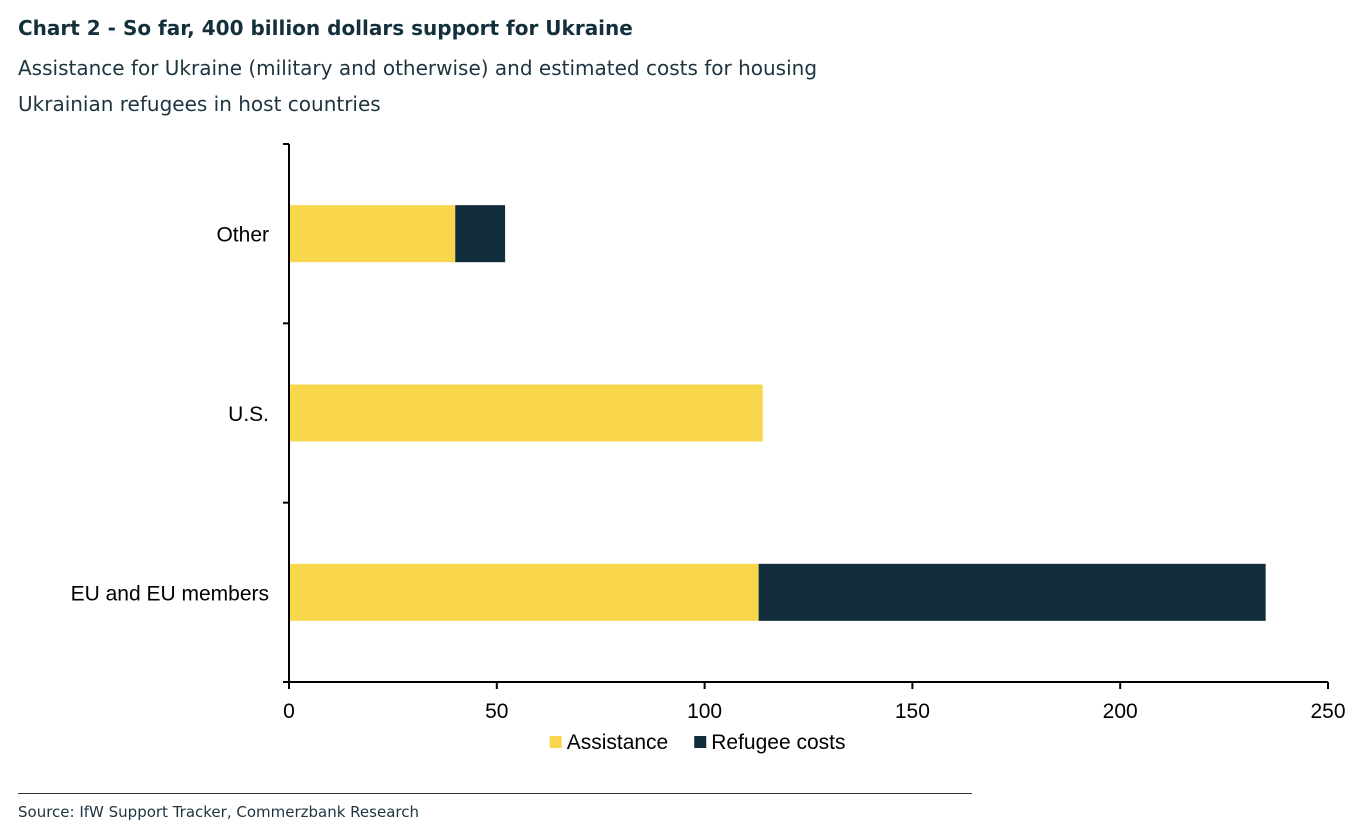  What do you see at coordinates (912, 711) in the screenshot?
I see `x-tick-label: 150` at bounding box center [912, 711].